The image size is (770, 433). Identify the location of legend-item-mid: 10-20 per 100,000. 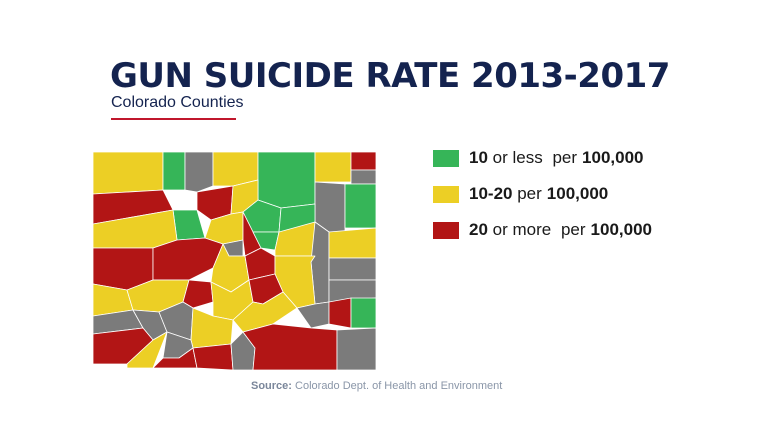
(542, 194).